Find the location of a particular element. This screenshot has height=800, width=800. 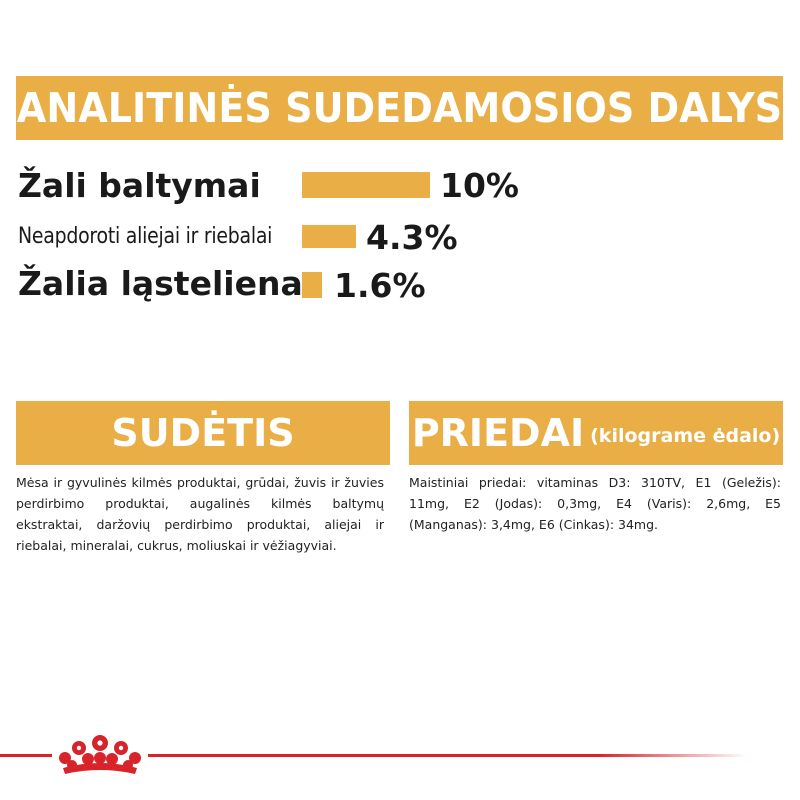

additives-header: PRIEDAI (kilograme ėdalo) is located at coordinates (596, 433).